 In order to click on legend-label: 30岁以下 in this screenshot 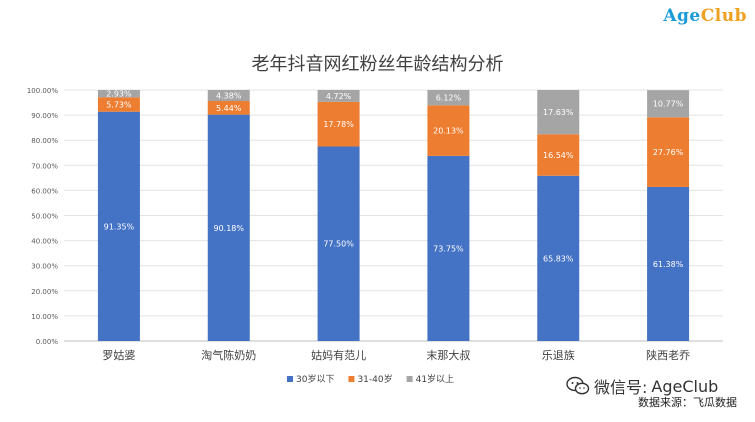, I will do `click(315, 379)`.